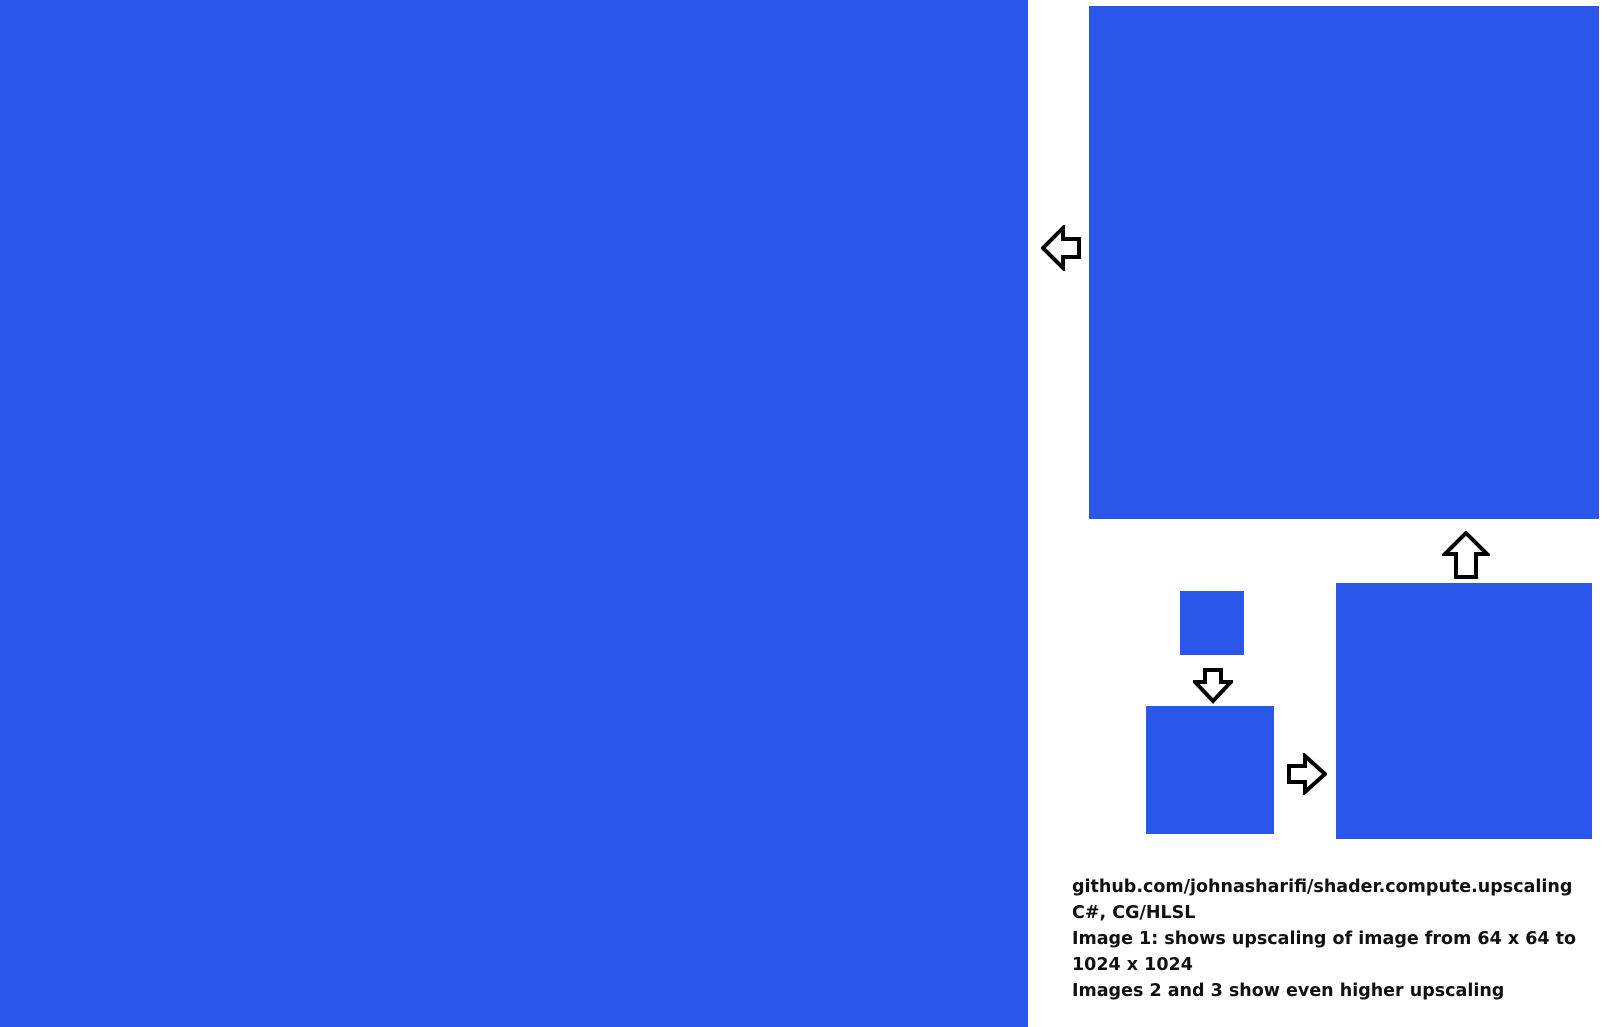 This screenshot has height=1027, width=1607. I want to click on arrow-down-icon, so click(1213, 688).